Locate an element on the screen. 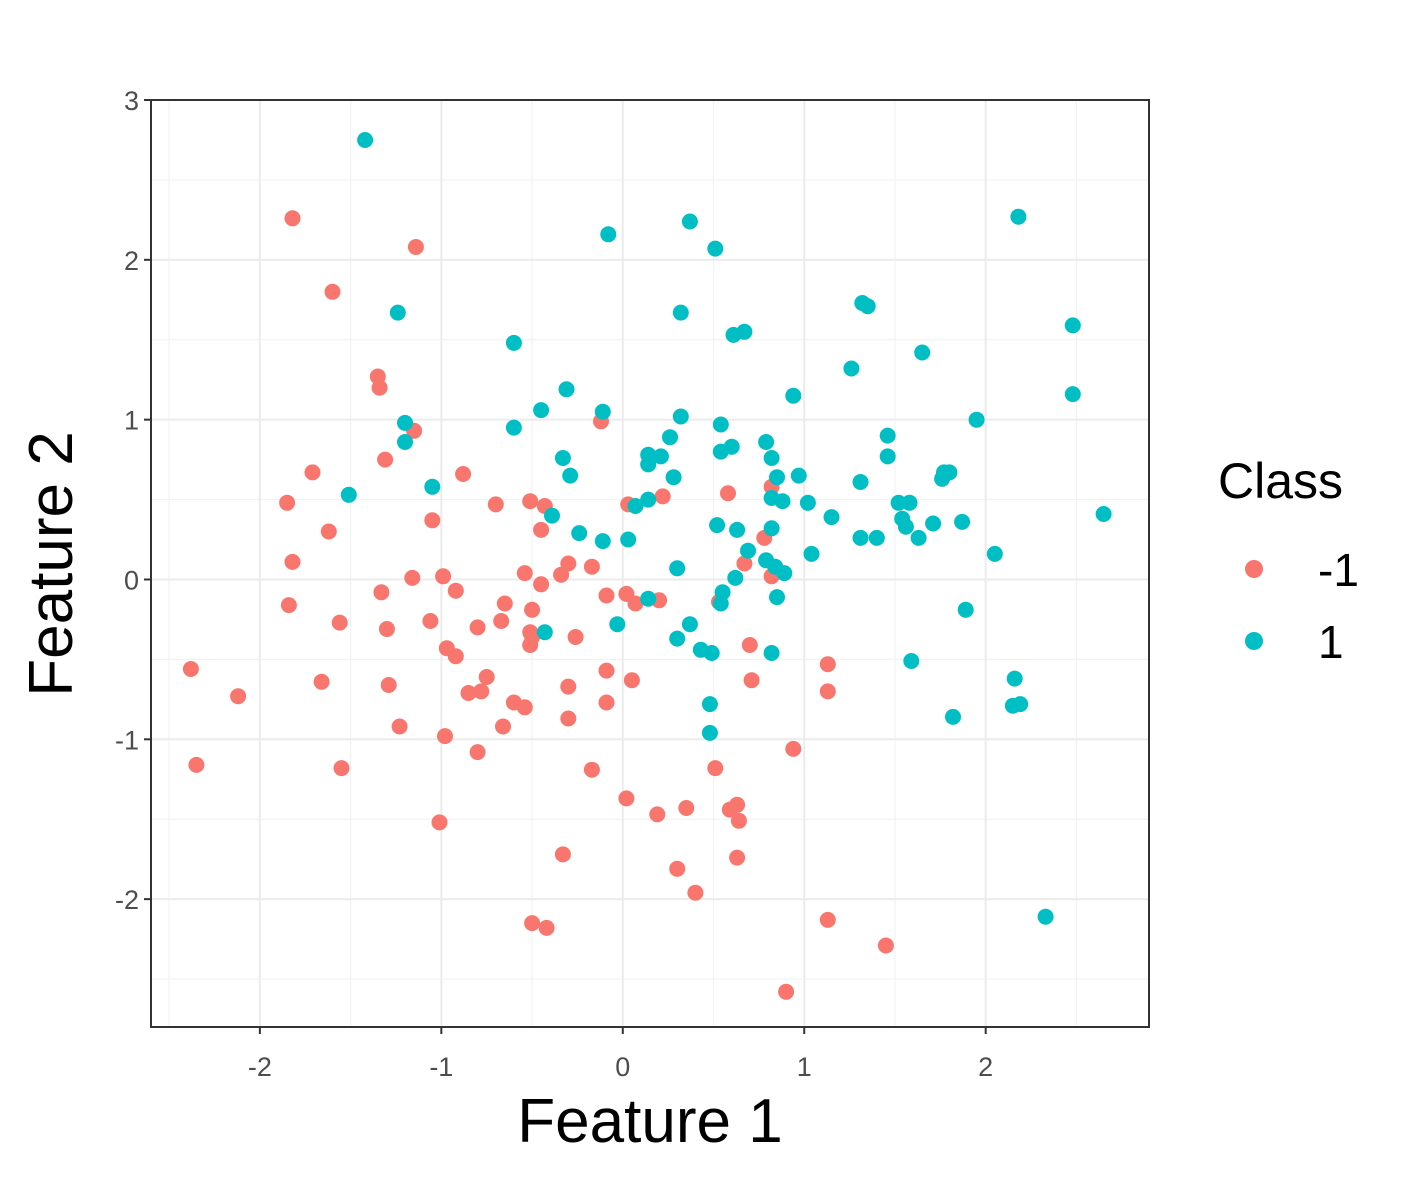 This screenshot has height=1181, width=1417. x-axis-ticks: -2 -1 0 1 2 is located at coordinates (620, 1054).